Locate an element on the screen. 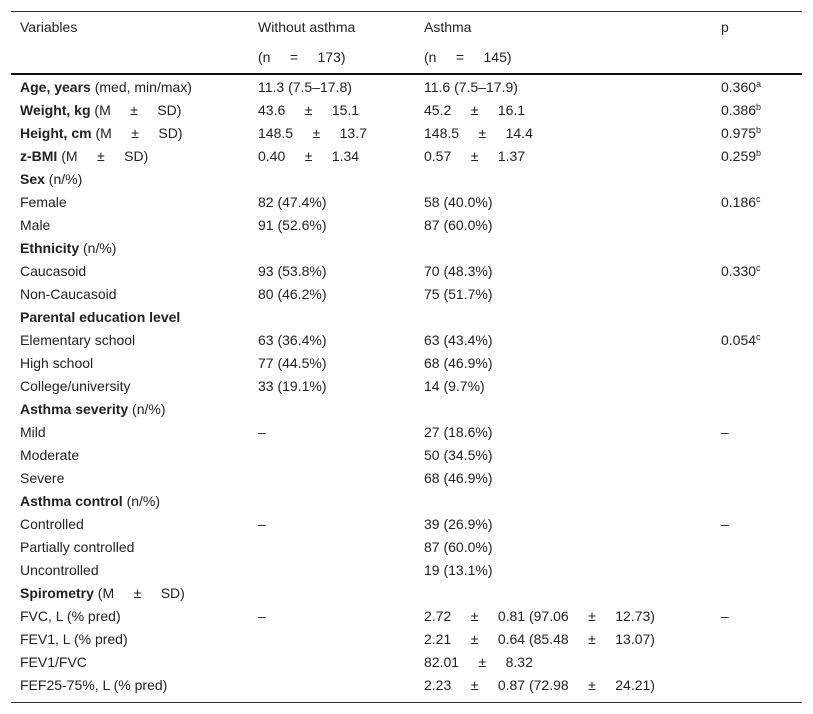 The height and width of the screenshot is (714, 813). row-label-text: FVC, L (% pred) is located at coordinates (70, 616).